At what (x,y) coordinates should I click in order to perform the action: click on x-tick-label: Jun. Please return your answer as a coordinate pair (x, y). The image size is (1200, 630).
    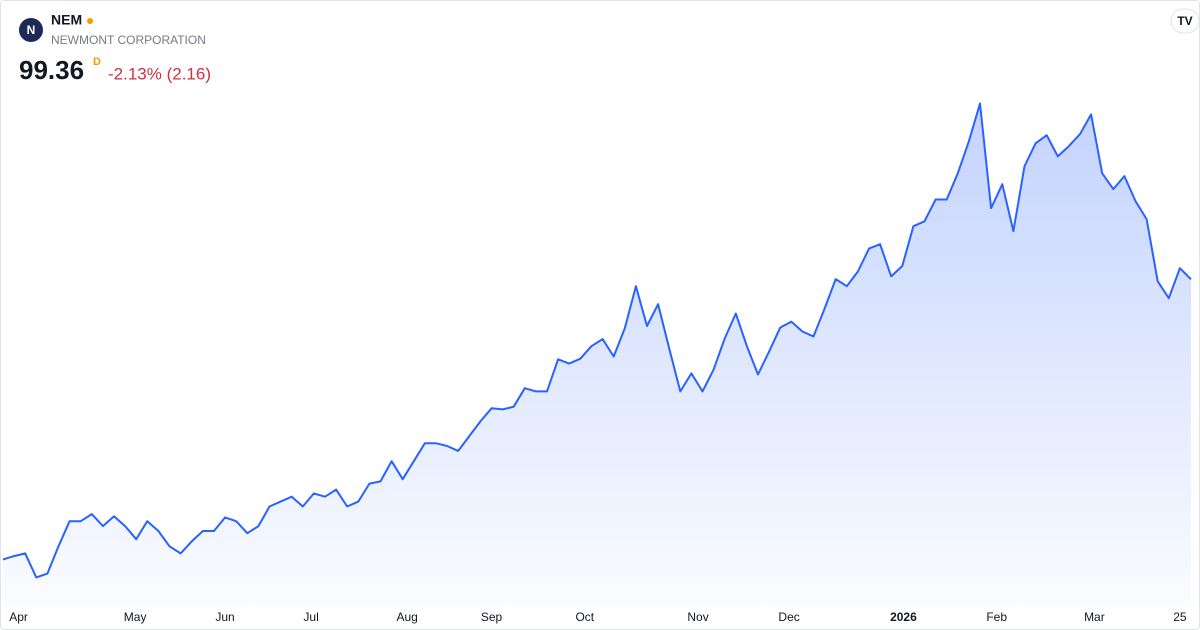
    Looking at the image, I should click on (224, 617).